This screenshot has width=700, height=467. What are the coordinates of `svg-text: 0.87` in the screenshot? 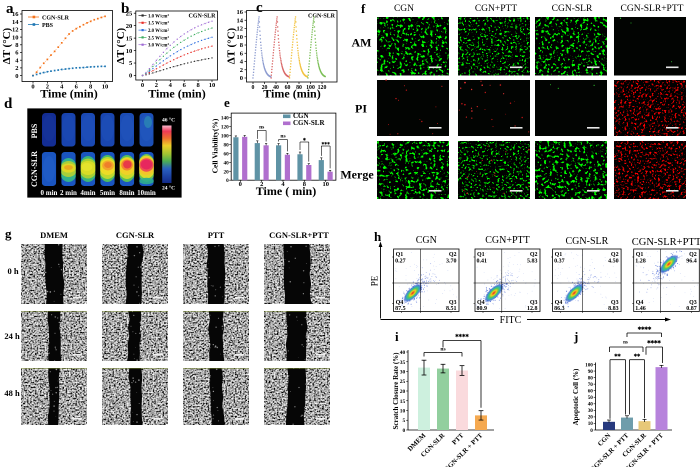 It's located at (691, 309).